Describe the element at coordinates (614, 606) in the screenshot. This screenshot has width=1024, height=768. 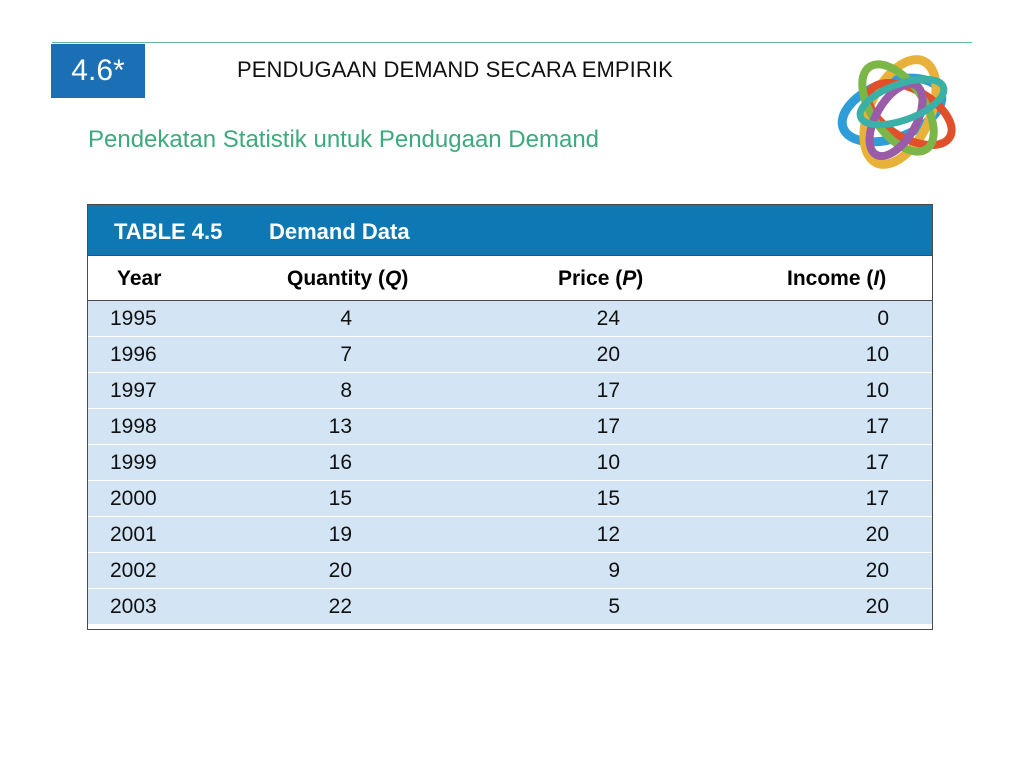
I see `cell-price: 5` at that location.